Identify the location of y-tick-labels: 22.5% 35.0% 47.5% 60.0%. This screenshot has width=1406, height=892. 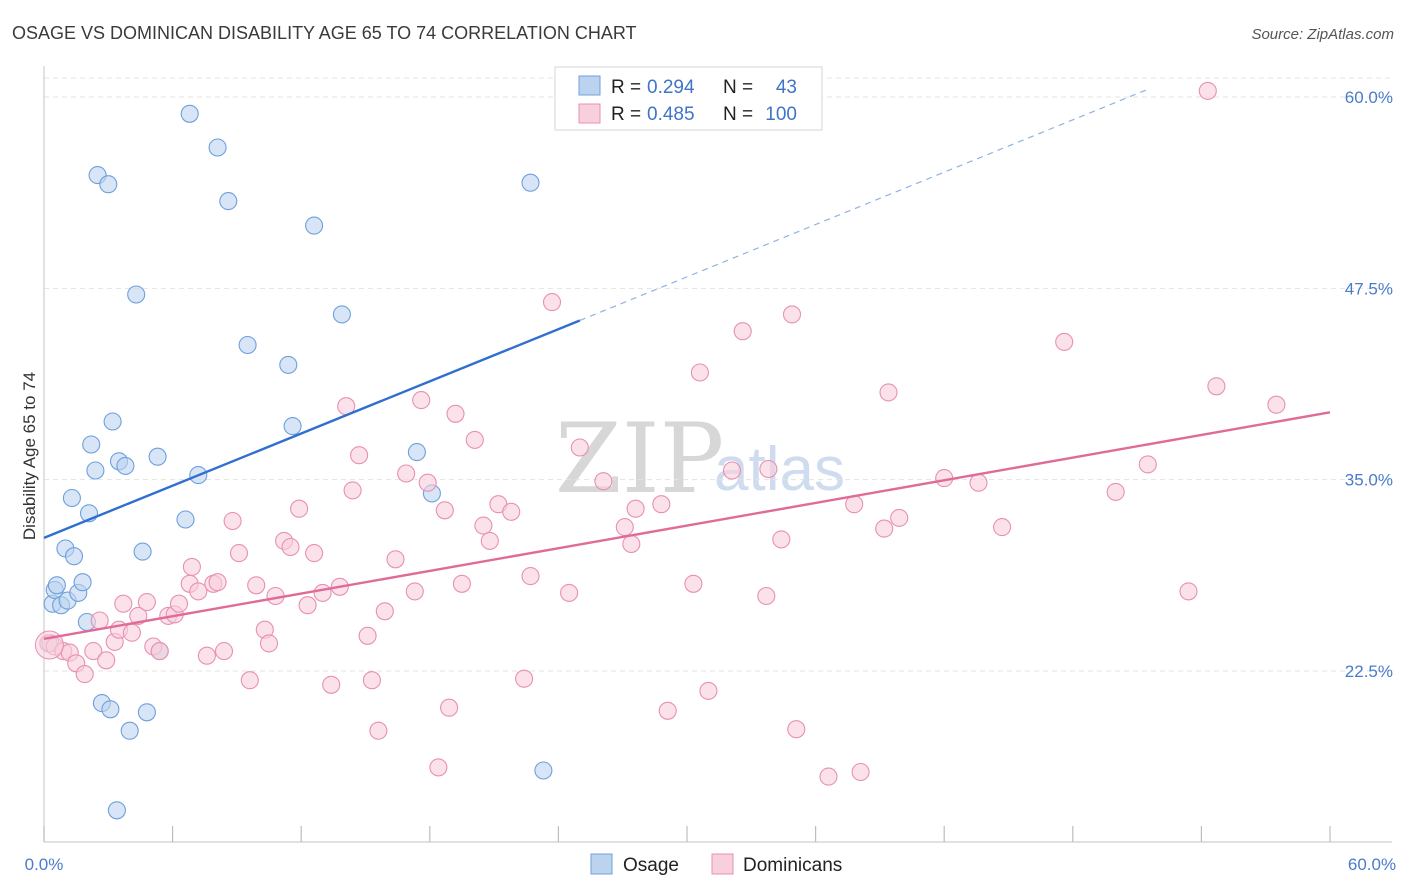
(1369, 384).